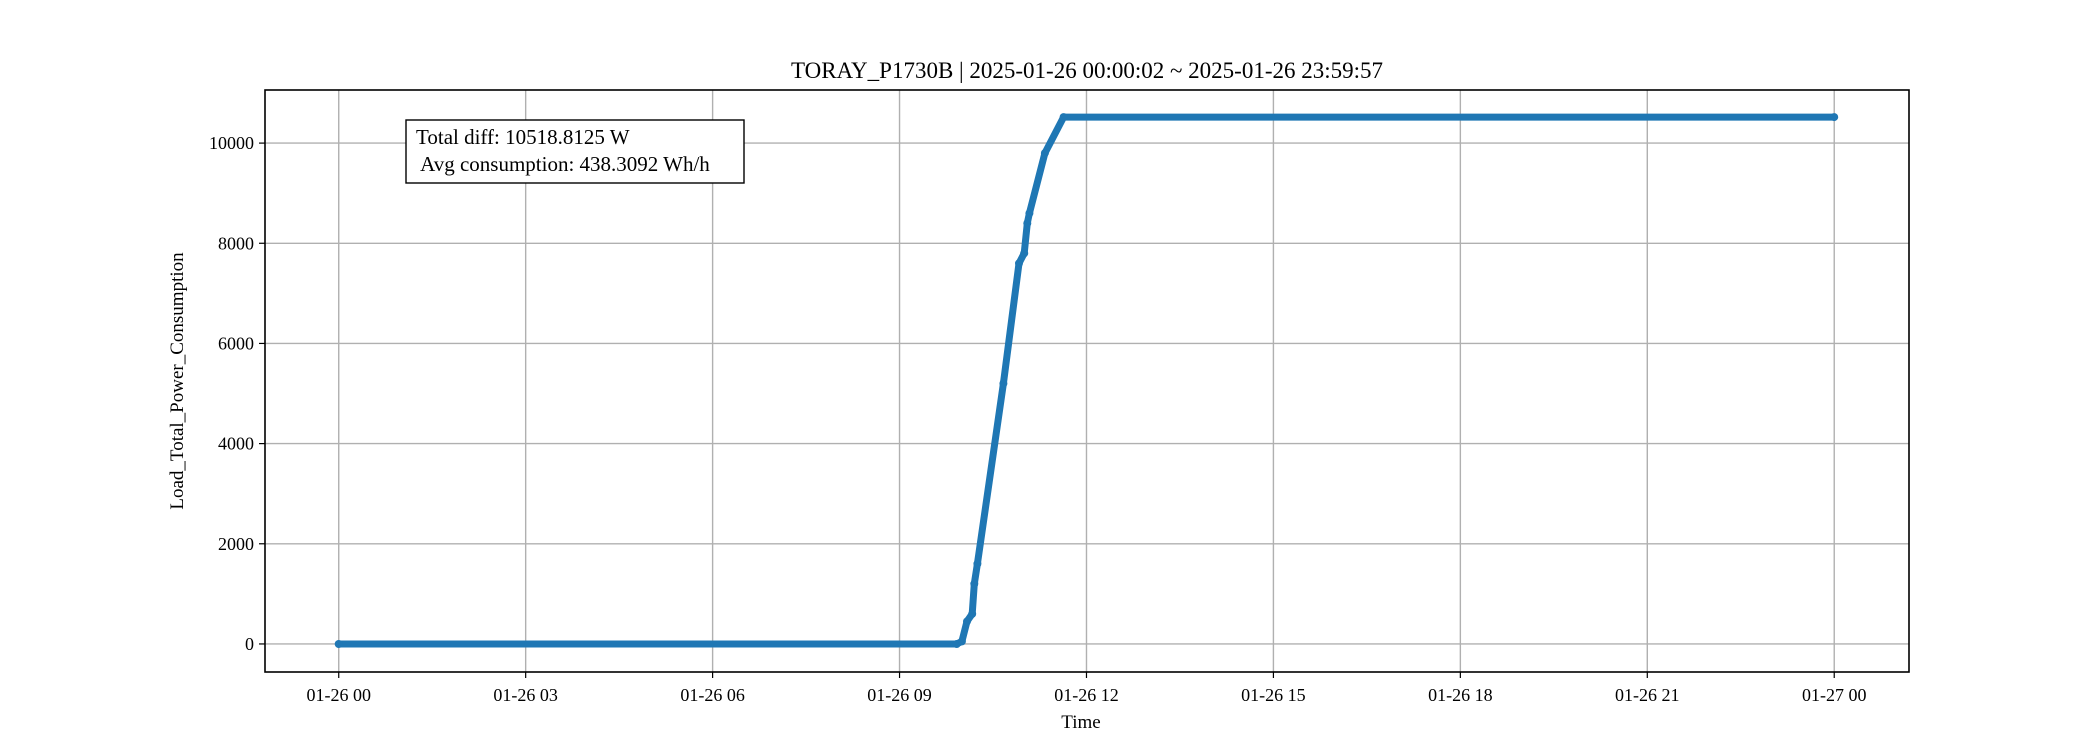 The width and height of the screenshot is (2100, 750). I want to click on y-tick-label: 4000, so click(236, 444).